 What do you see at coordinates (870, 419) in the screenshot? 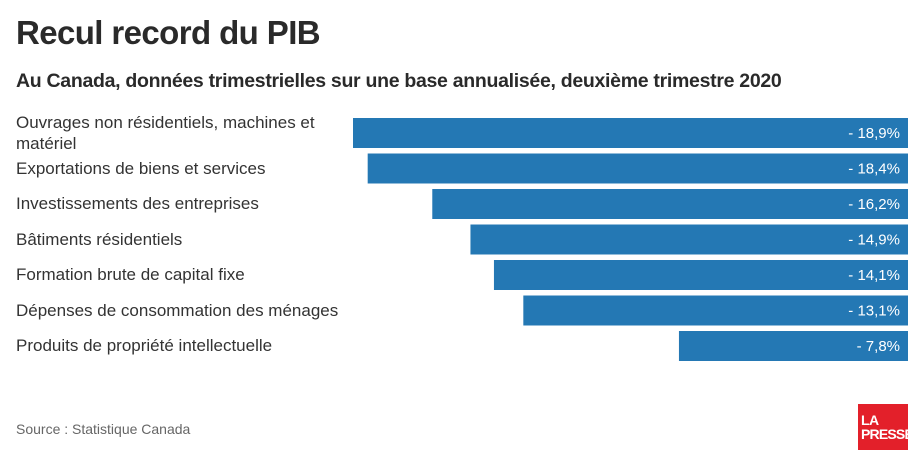
I see `logo-line-1: LA` at bounding box center [870, 419].